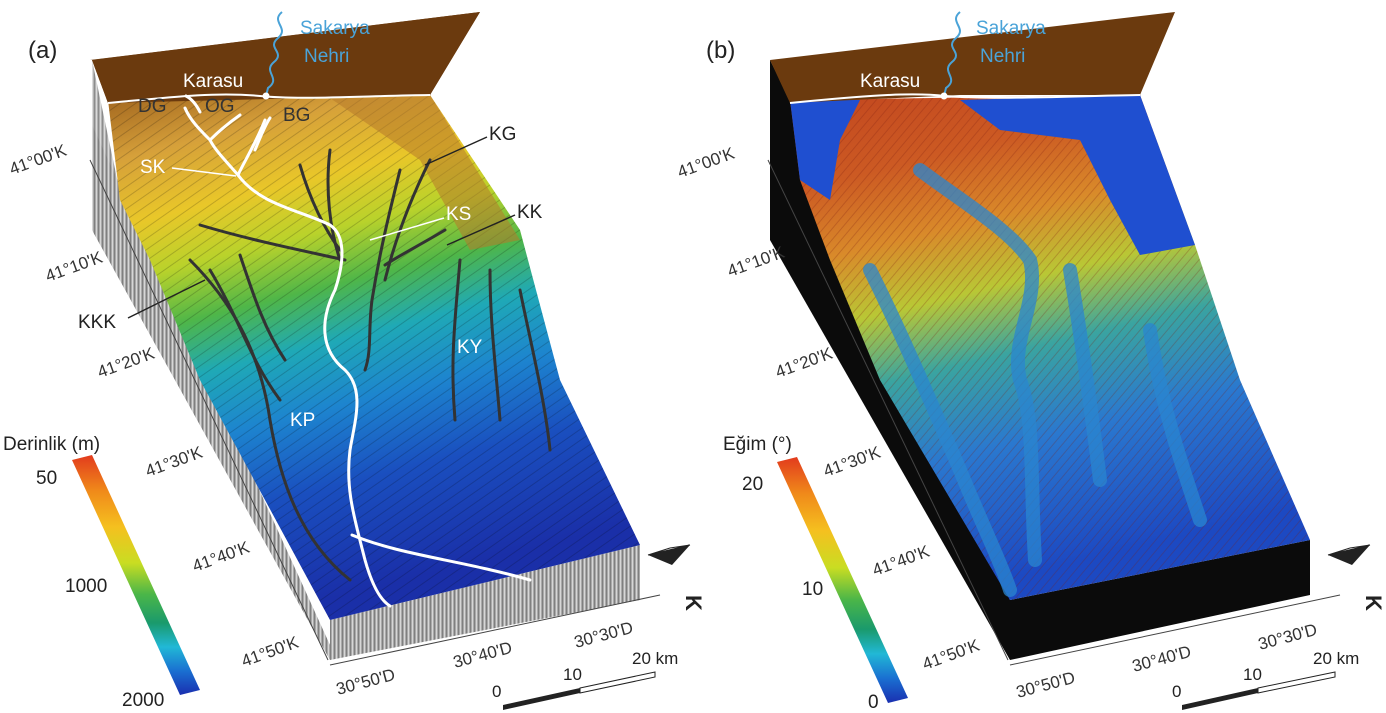 The height and width of the screenshot is (713, 1386). Describe the element at coordinates (812, 589) in the screenshot. I see `colorbar-b-tick-1: 10` at that location.